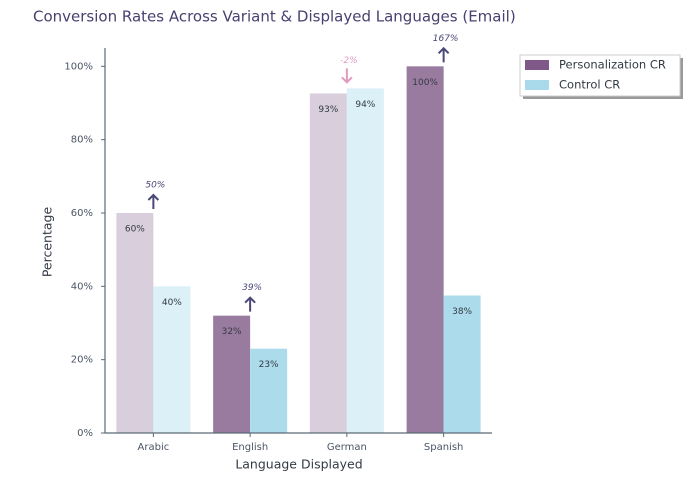  Describe the element at coordinates (82, 360) in the screenshot. I see `y-tick-label: 20%` at that location.